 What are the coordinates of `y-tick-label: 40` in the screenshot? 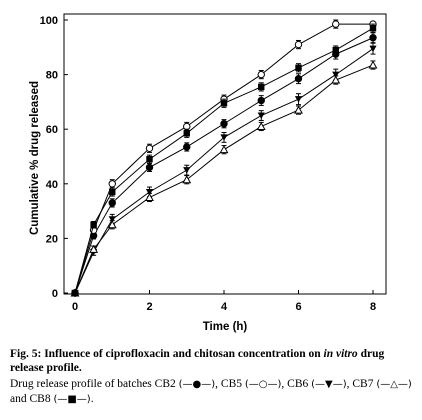 It's located at (52, 185).